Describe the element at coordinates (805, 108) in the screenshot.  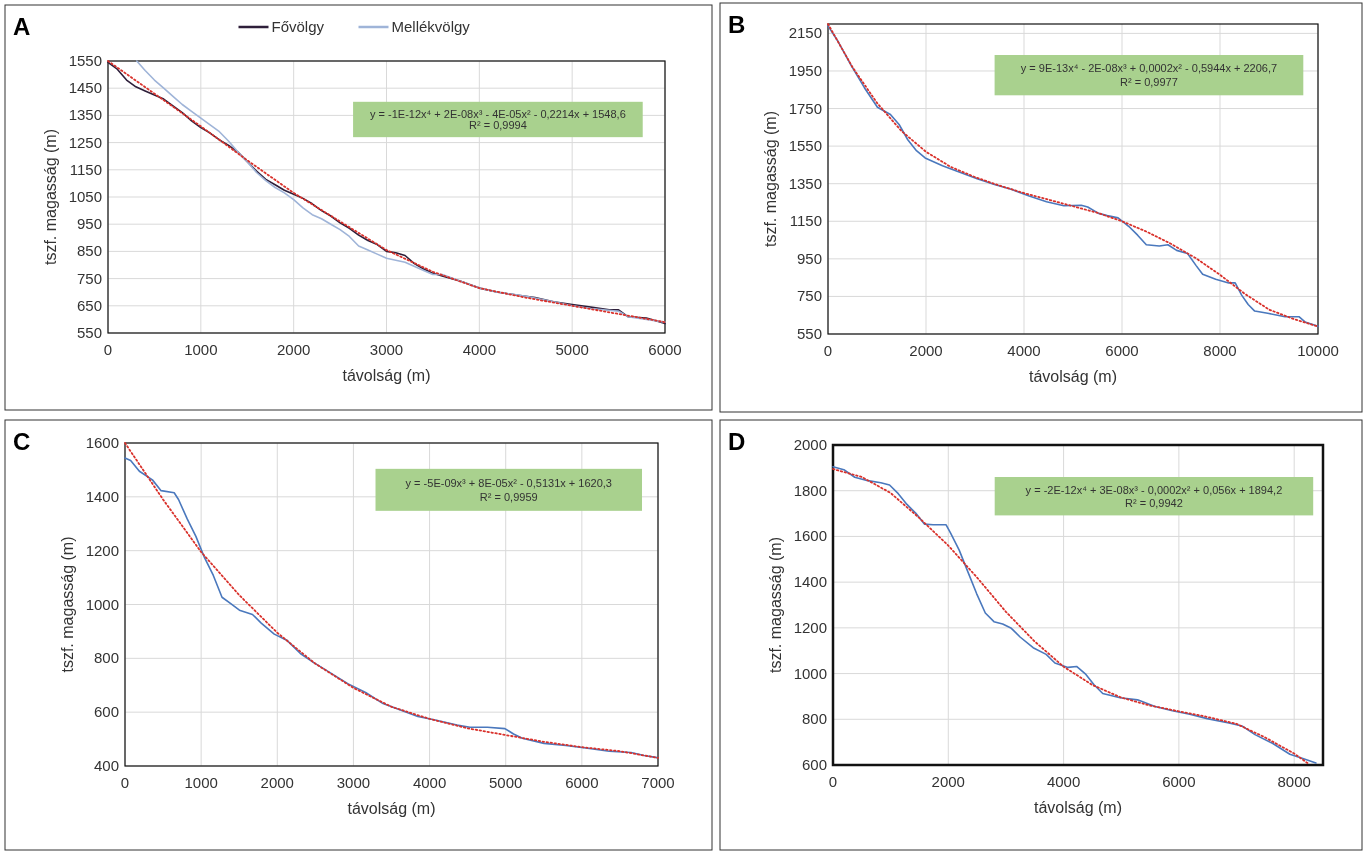
I see `y-tick-label: 1750` at that location.